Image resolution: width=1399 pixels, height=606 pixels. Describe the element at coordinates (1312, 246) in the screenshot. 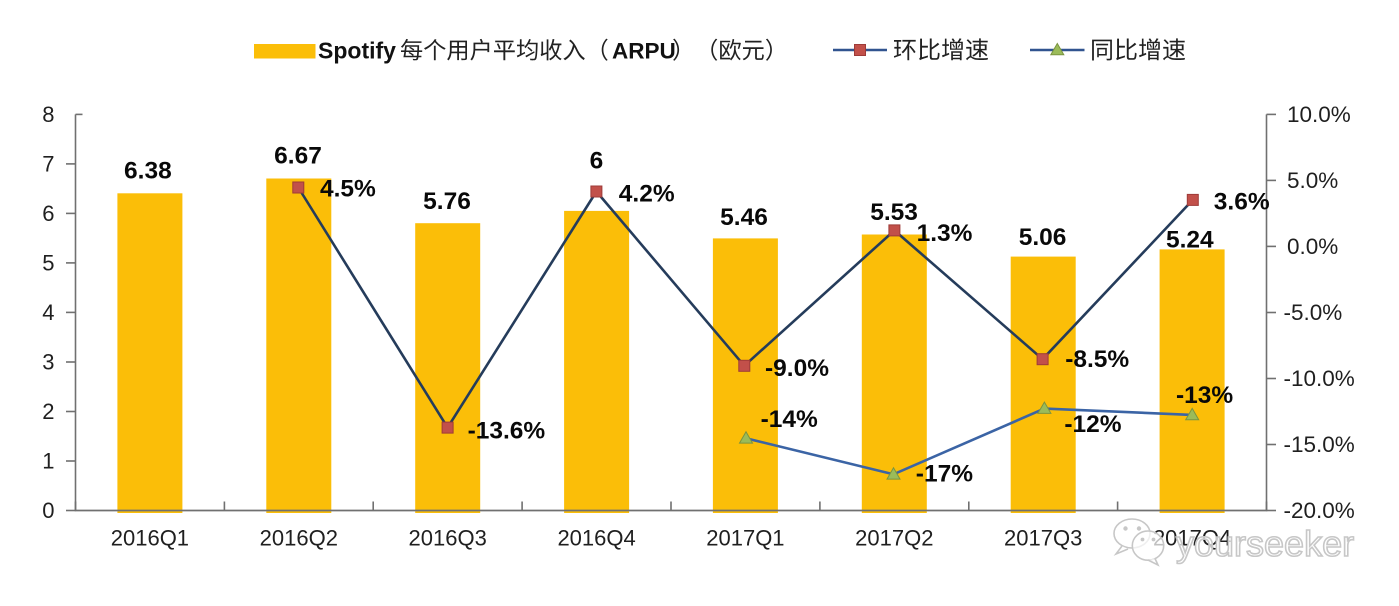

I see `svg-text: 0.0%` at that location.